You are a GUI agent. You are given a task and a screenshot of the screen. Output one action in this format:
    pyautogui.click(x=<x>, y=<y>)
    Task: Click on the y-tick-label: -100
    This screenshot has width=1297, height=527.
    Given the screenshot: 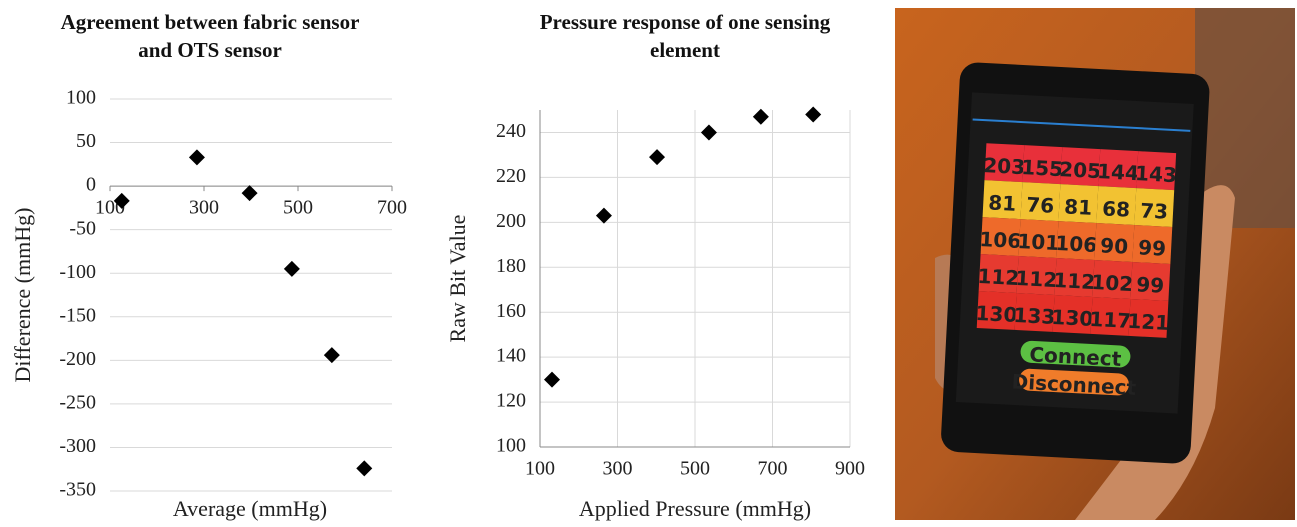 What is the action you would take?
    pyautogui.click(x=77, y=272)
    